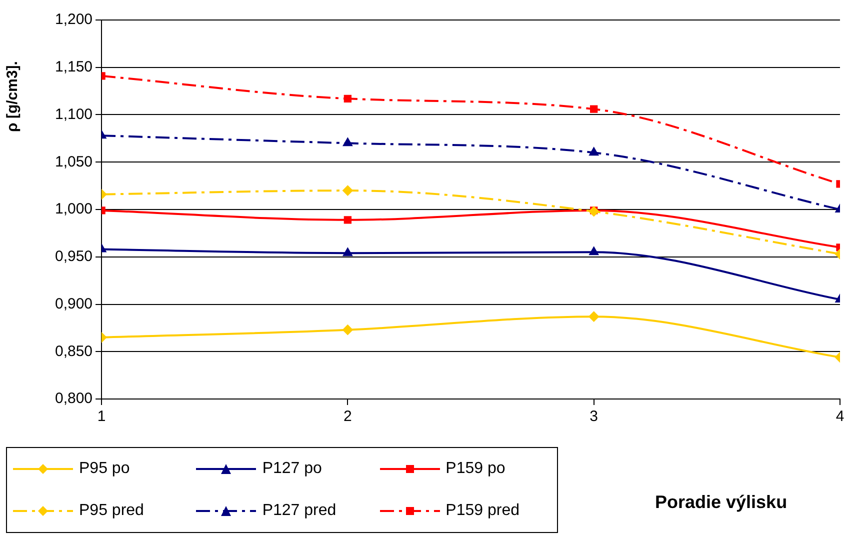 Image resolution: width=852 pixels, height=534 pixels. What do you see at coordinates (73, 161) in the screenshot?
I see `y-tick-label: 1,050` at bounding box center [73, 161].